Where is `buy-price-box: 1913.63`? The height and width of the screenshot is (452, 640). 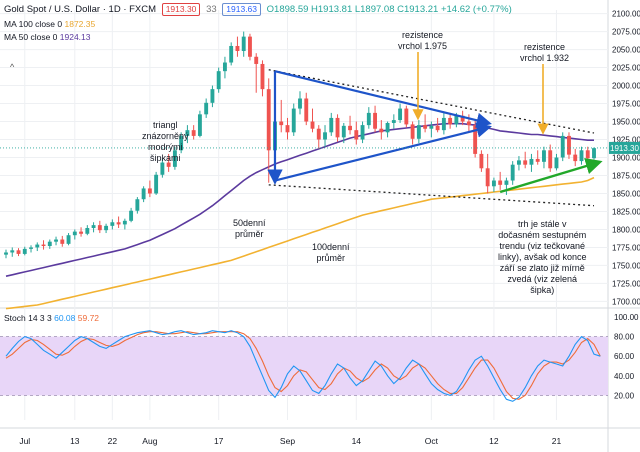
buy-price-box: 1913.63 is located at coordinates (242, 9).